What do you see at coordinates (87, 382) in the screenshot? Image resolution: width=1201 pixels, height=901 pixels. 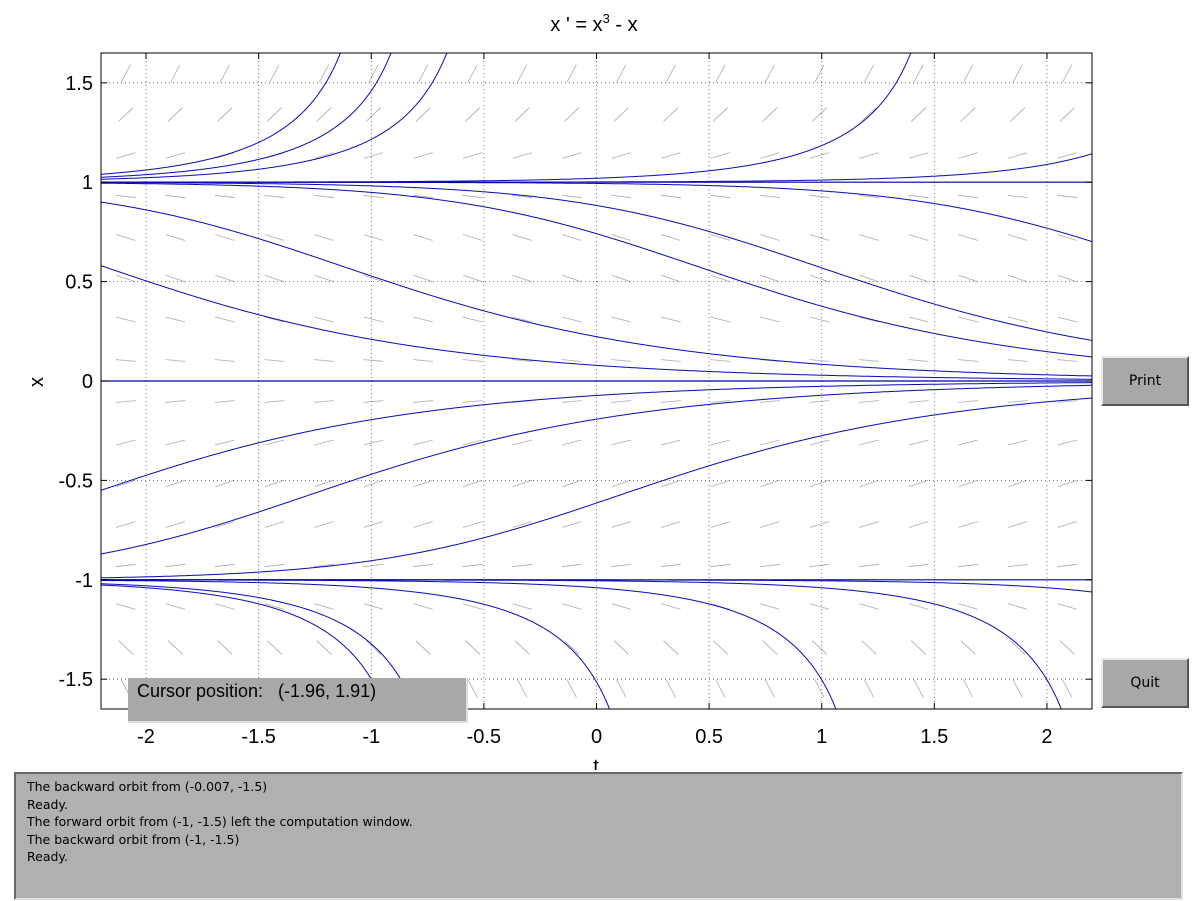 I see `y-tick-label: 0` at bounding box center [87, 382].